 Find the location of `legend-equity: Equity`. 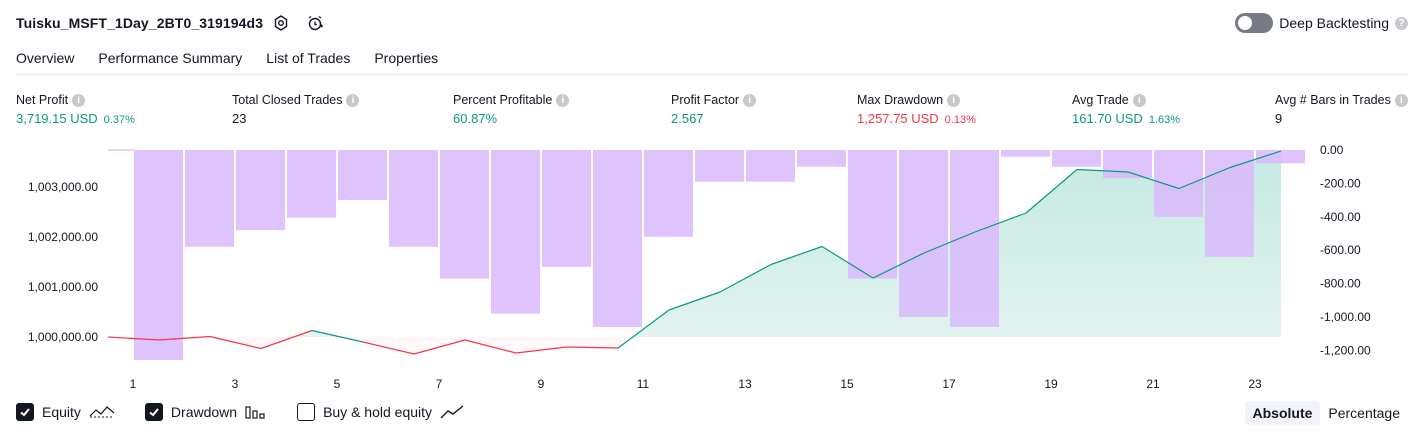

legend-equity: Equity is located at coordinates (65, 412).